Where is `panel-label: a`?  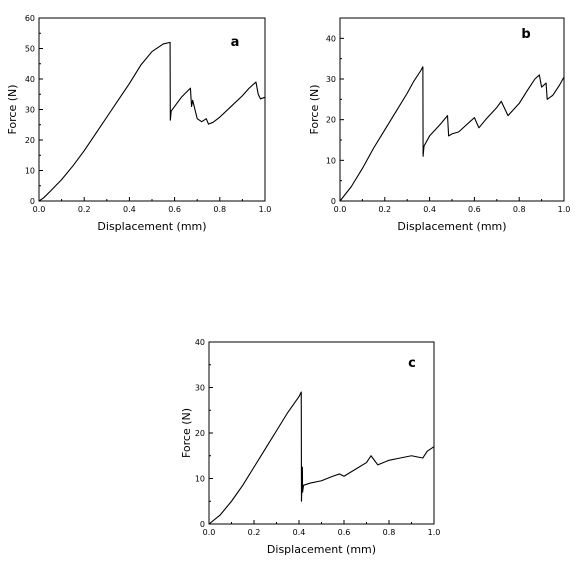
panel-label: a is located at coordinates (235, 42).